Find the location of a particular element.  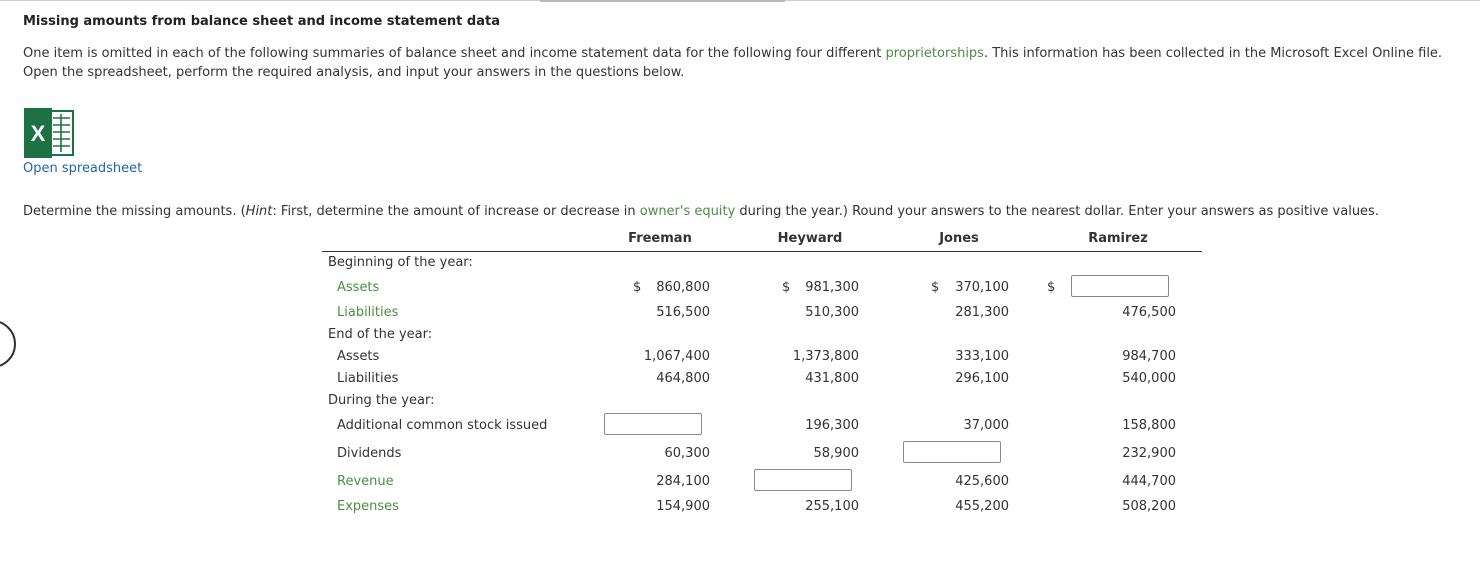

excel-icon-letter: X is located at coordinates (38, 133).